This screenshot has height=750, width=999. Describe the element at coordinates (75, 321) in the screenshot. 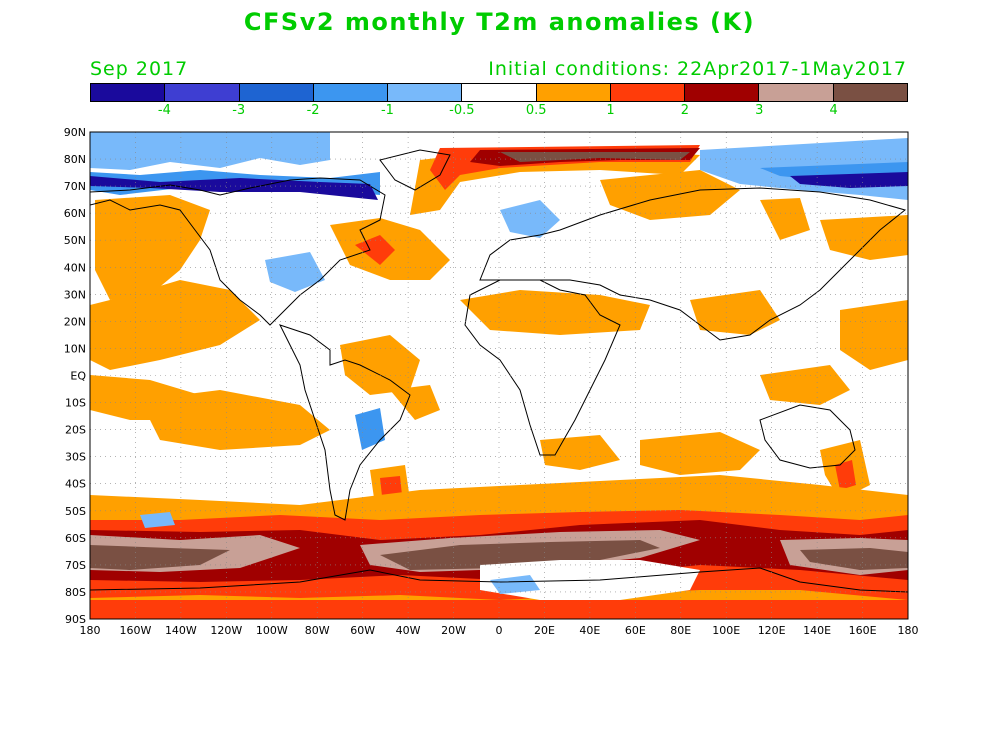

I see `latitude-label: 20N` at that location.